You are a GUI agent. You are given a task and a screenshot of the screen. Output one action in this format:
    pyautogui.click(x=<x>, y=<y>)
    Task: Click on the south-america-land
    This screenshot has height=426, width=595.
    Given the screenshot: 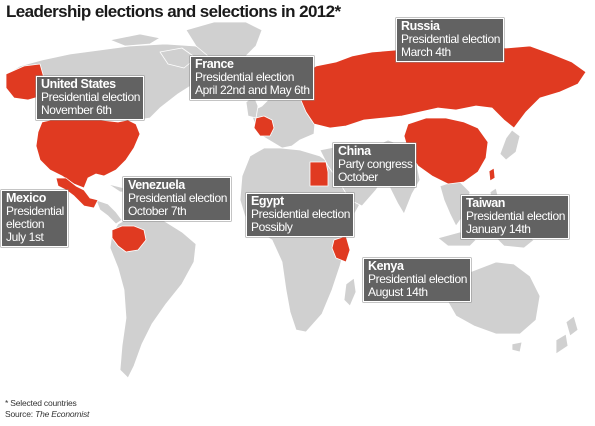 What is the action you would take?
    pyautogui.click(x=153, y=296)
    